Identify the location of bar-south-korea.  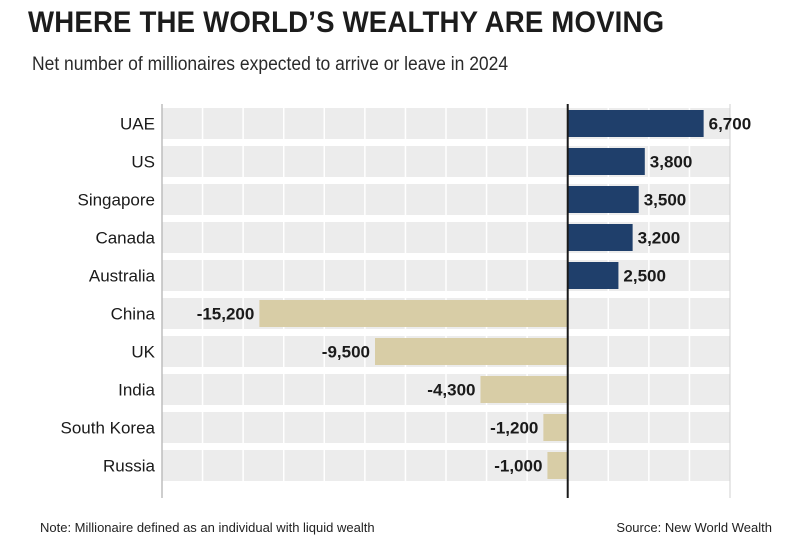
(555, 427).